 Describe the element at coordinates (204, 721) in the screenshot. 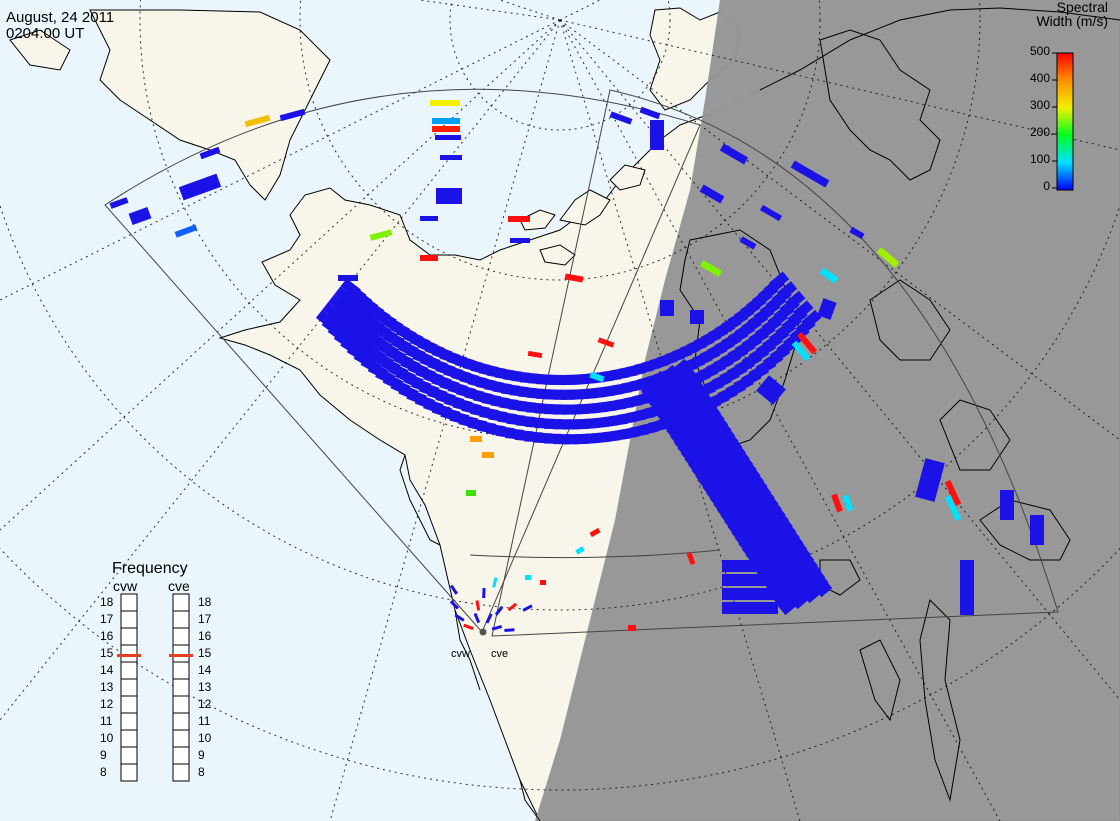

I see `frequency-label-right: 11` at that location.